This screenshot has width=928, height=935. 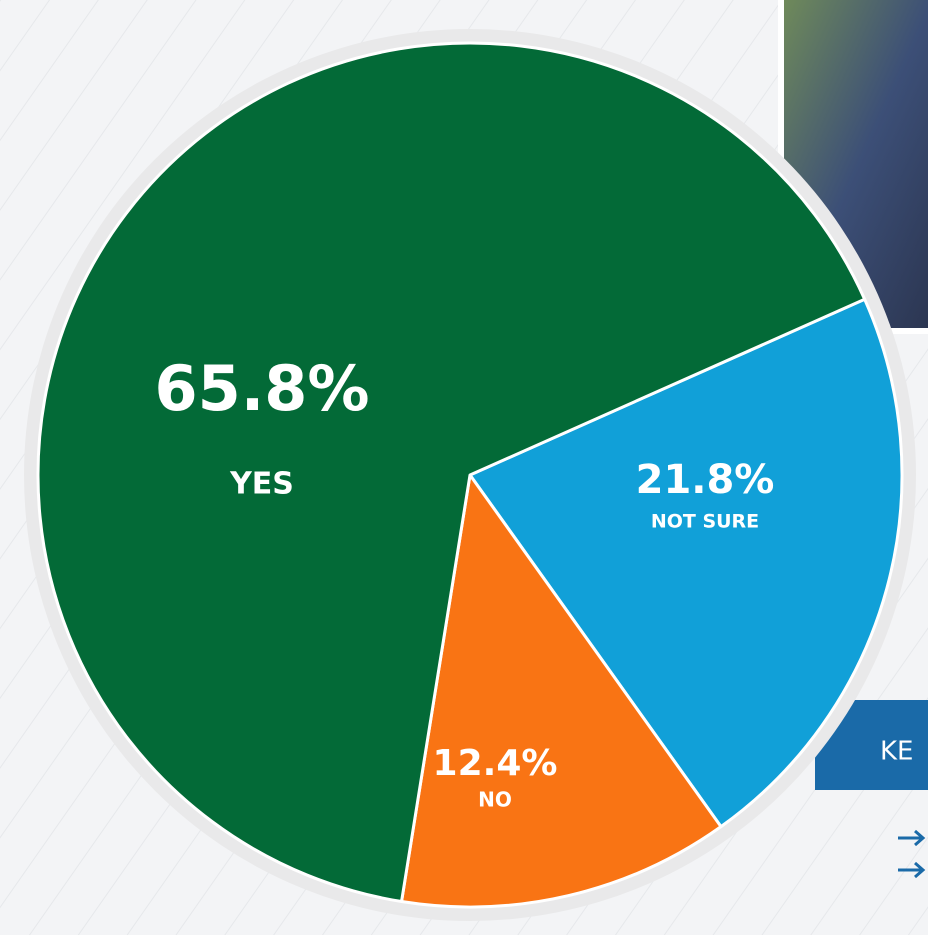 What do you see at coordinates (896, 752) in the screenshot?
I see `key-box-label: KE` at bounding box center [896, 752].